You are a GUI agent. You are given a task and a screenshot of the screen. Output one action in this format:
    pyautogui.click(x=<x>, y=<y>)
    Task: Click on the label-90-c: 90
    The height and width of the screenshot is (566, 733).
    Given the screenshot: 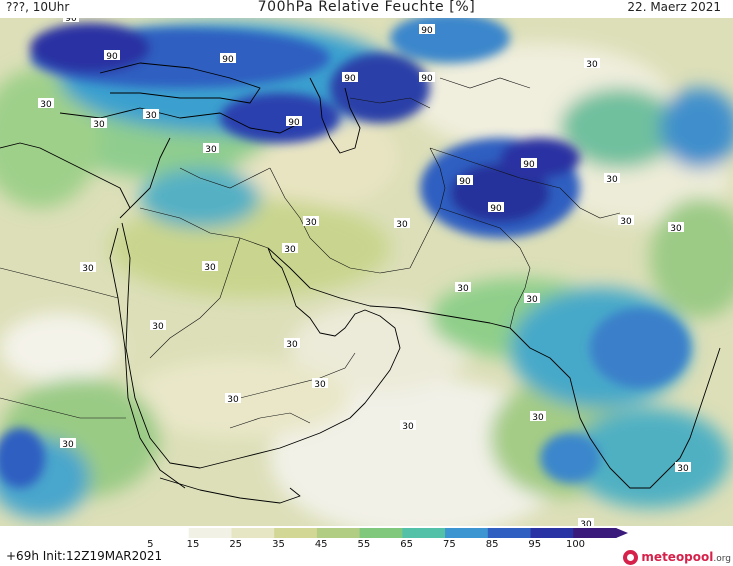 What is the action you would take?
    pyautogui.click(x=228, y=59)
    